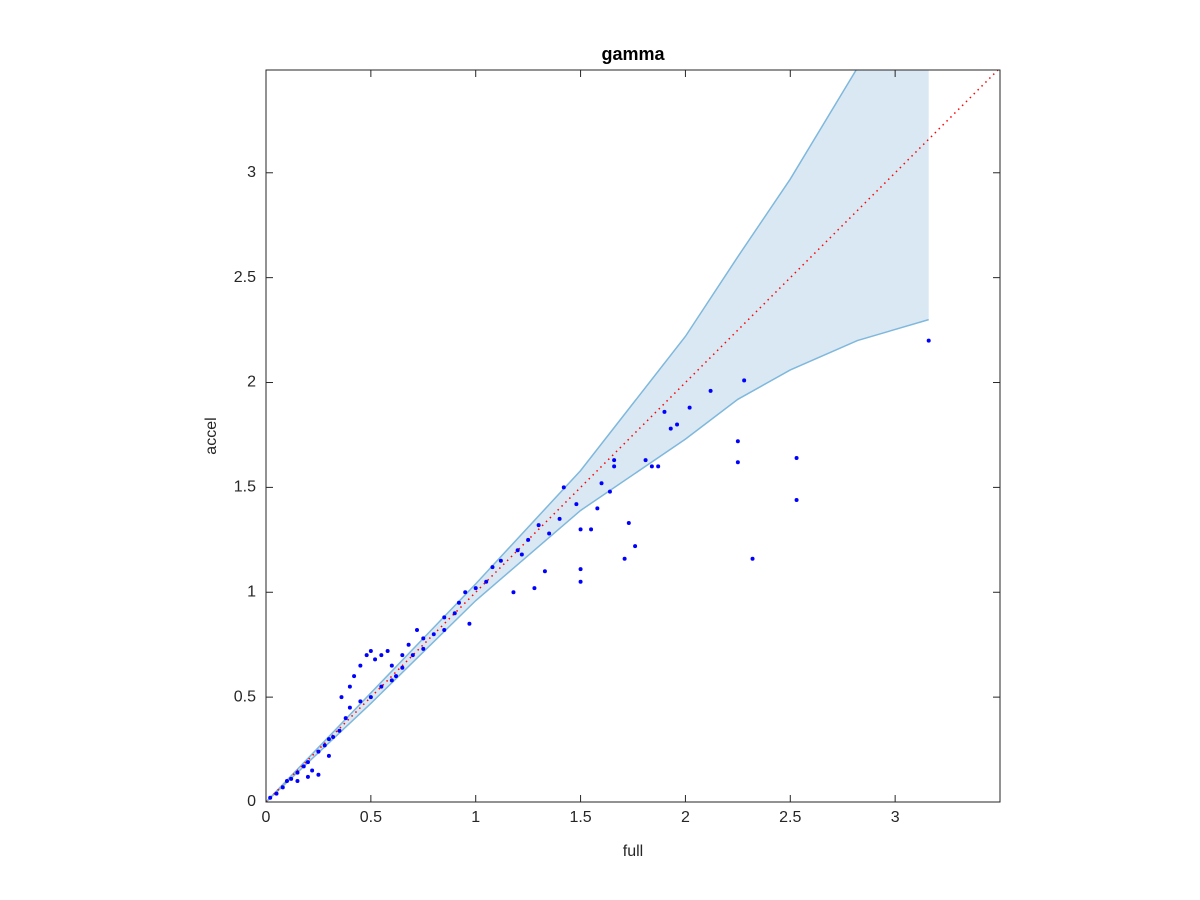  What do you see at coordinates (790, 817) in the screenshot?
I see `x-tick-label: 2.5` at bounding box center [790, 817].